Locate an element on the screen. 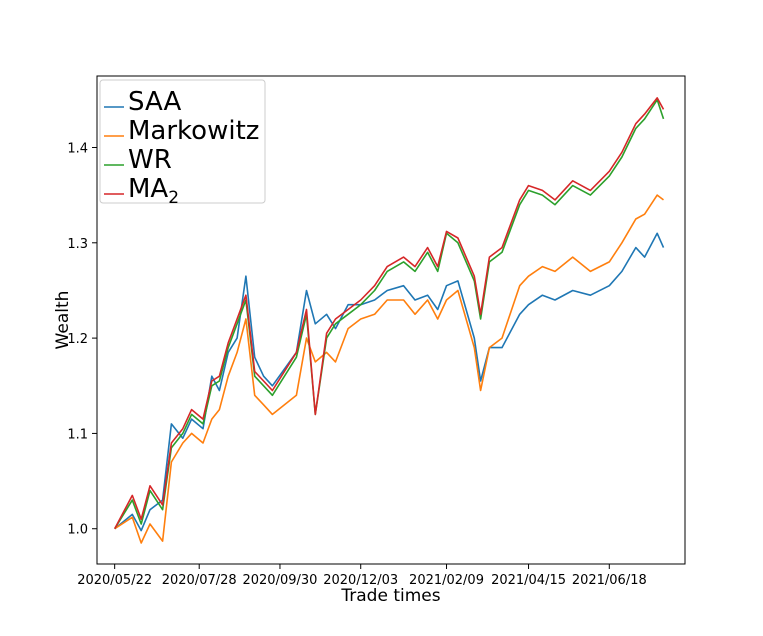 The width and height of the screenshot is (763, 636). y-tick-label: 1.4 is located at coordinates (77, 148).